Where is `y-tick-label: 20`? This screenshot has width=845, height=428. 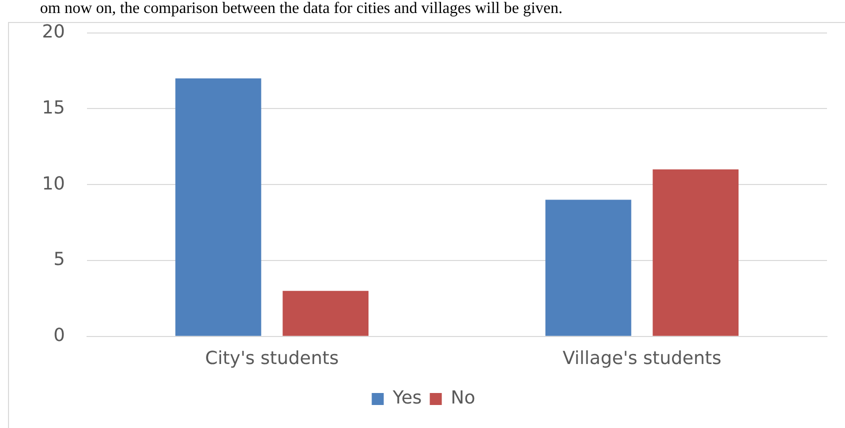
y-tick-label: 20 is located at coordinates (53, 31).